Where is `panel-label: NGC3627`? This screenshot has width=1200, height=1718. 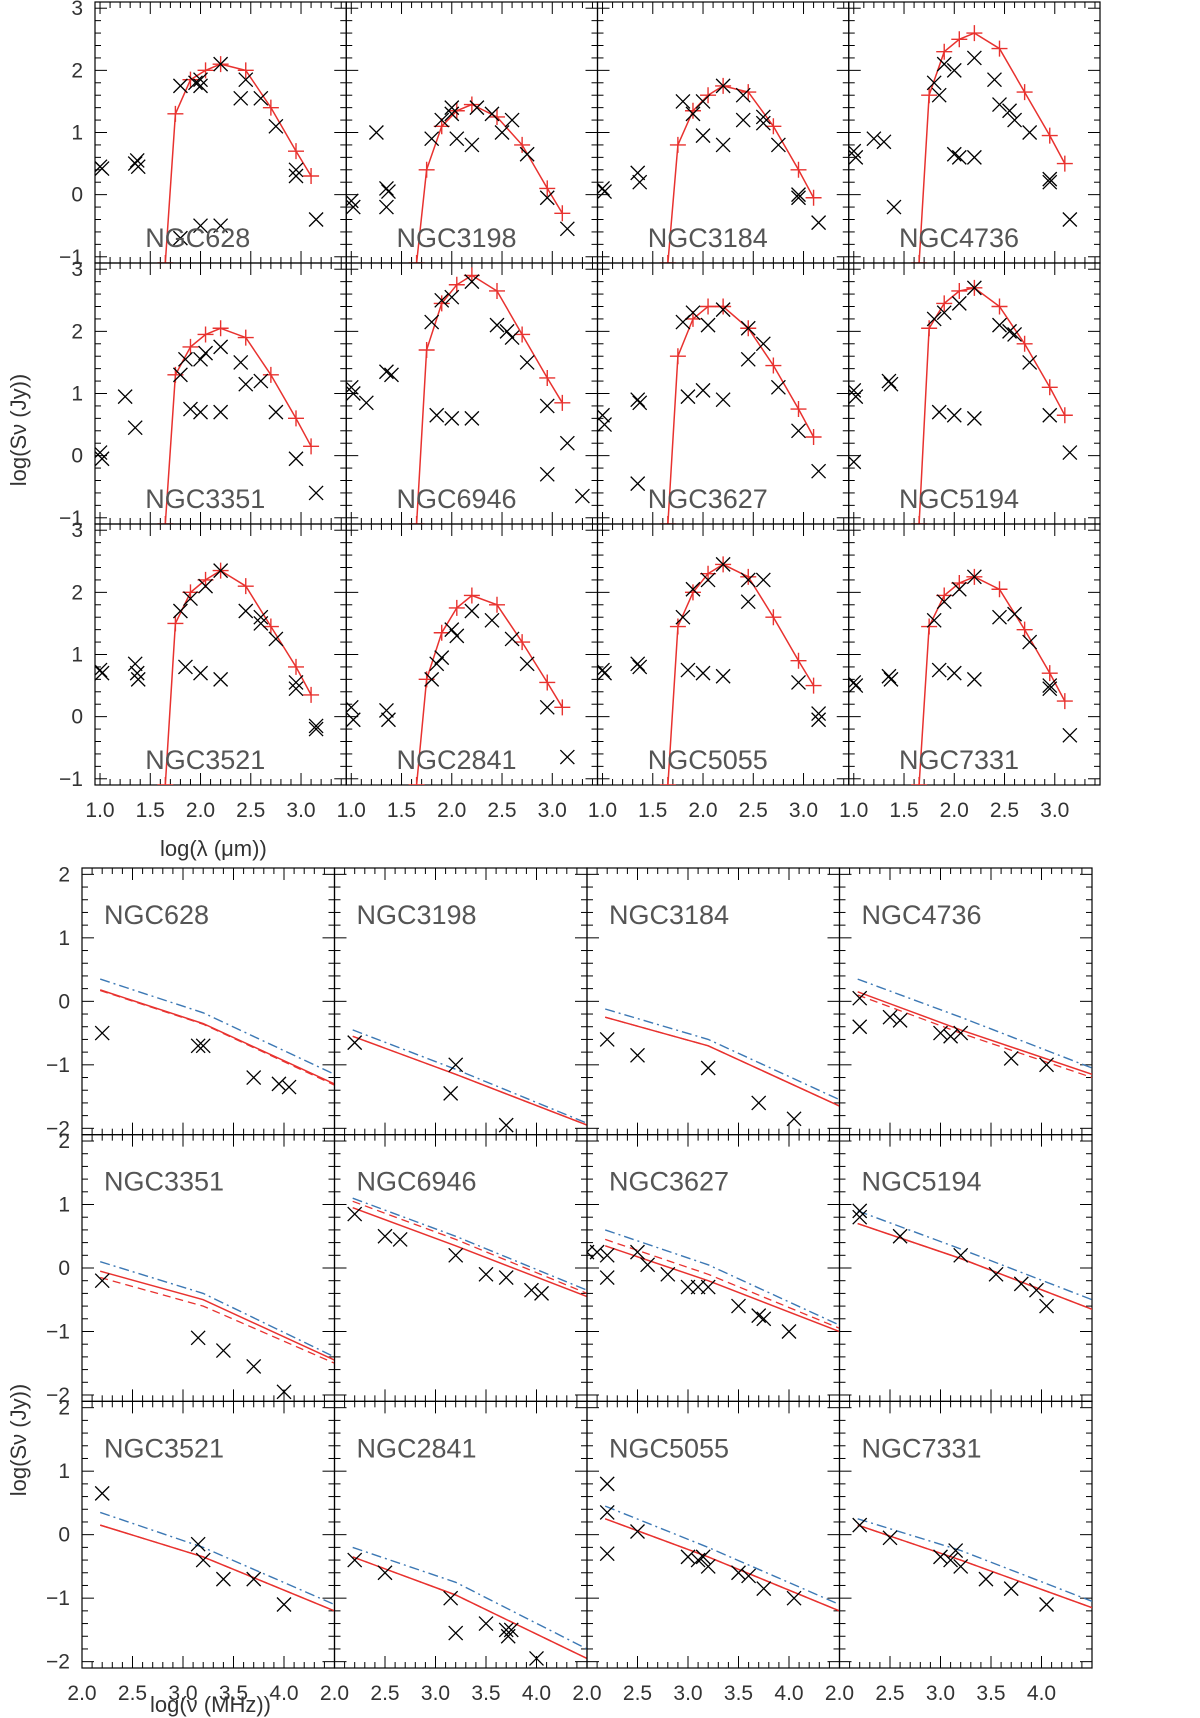
panel-label: NGC3627 is located at coordinates (708, 499).